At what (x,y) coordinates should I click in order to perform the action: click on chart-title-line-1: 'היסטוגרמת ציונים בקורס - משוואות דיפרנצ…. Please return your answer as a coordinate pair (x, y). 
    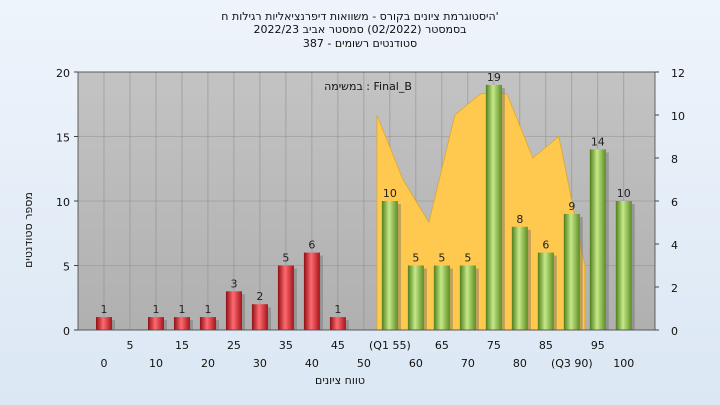
    Looking at the image, I should click on (360, 16).